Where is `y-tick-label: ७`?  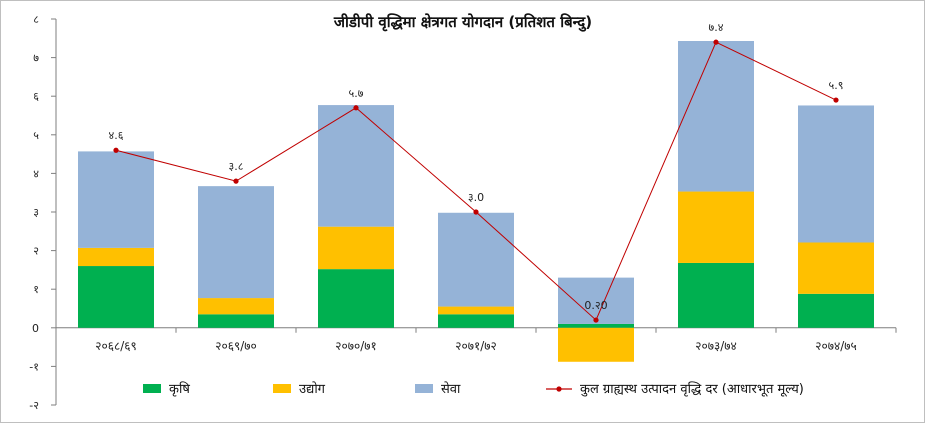
y-tick-label: ७ is located at coordinates (36, 58).